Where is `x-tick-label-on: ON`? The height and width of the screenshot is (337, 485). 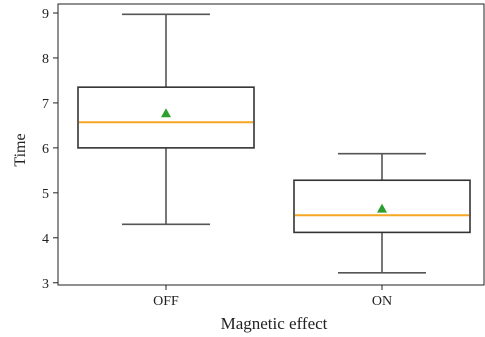
x-tick-label-on: ON is located at coordinates (382, 301).